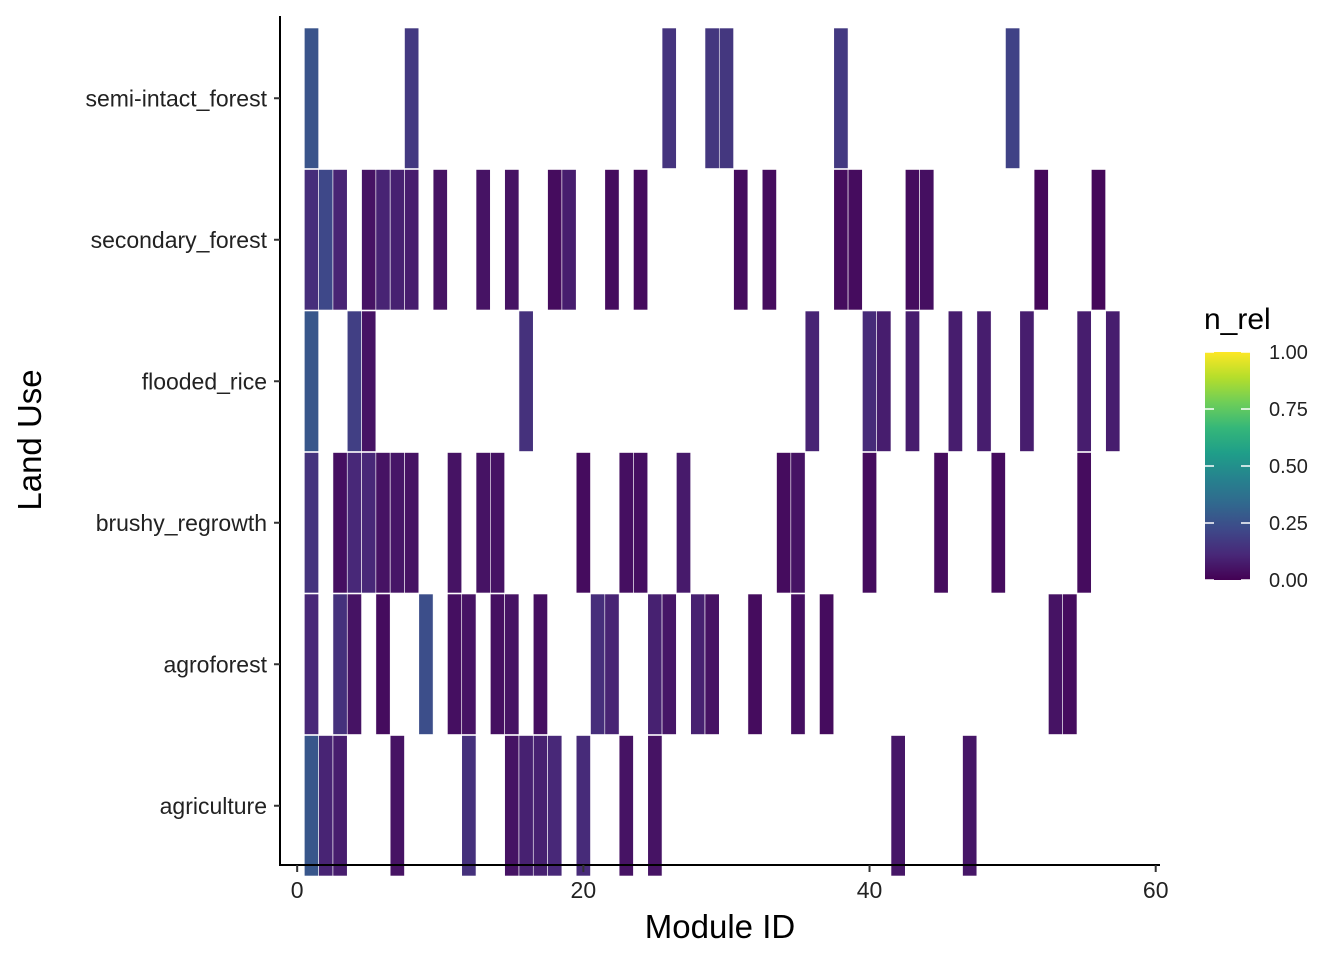 This screenshot has height=960, width=1344. Describe the element at coordinates (1288, 467) in the screenshot. I see `legend-tick-label: 0.50` at that location.